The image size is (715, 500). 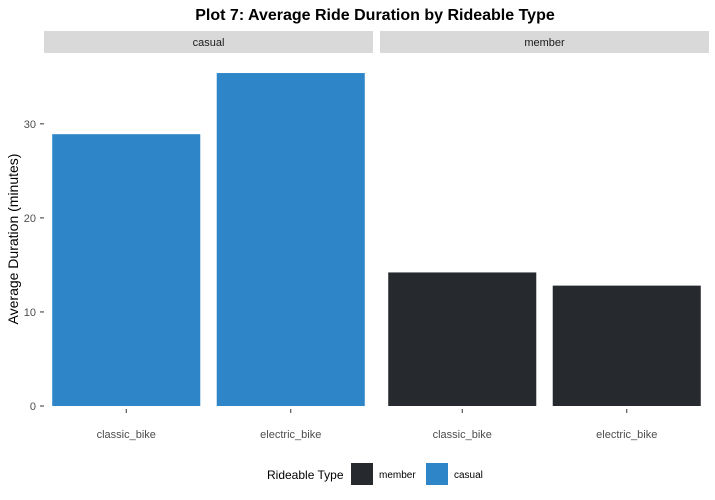 What do you see at coordinates (305, 475) in the screenshot?
I see `legend-title: Rideable Type` at bounding box center [305, 475].